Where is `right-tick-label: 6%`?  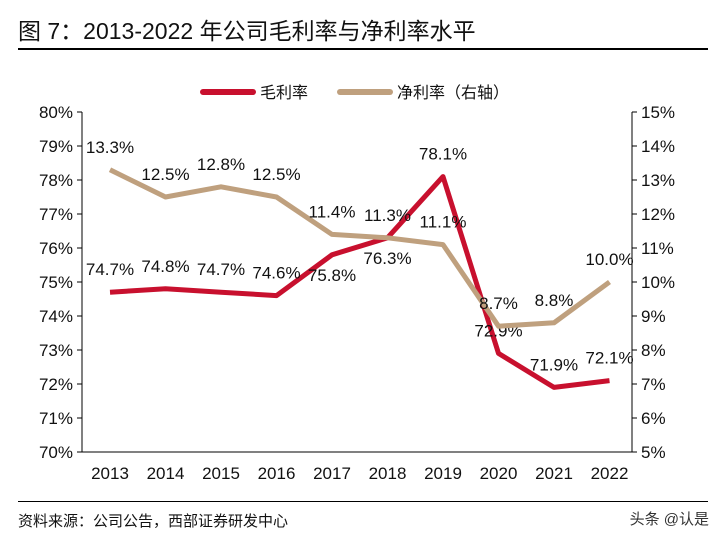
right-tick-label: 6% is located at coordinates (653, 418).